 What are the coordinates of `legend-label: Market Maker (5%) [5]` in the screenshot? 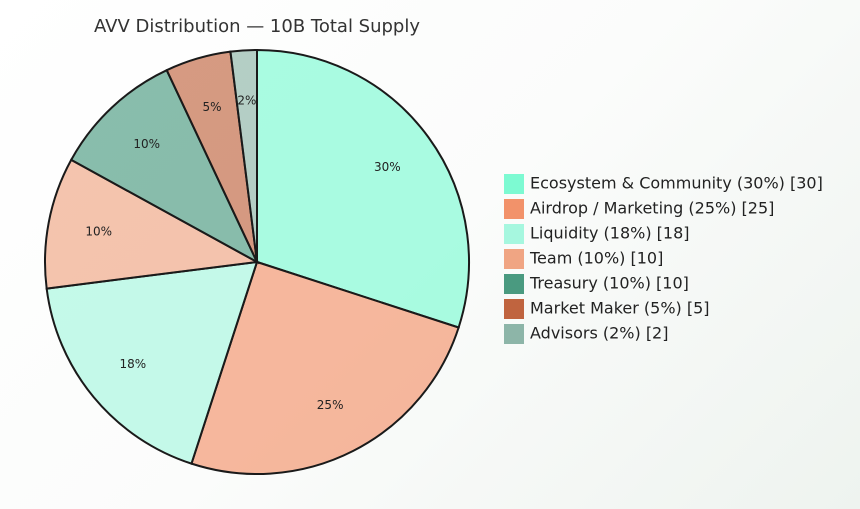 It's located at (620, 308).